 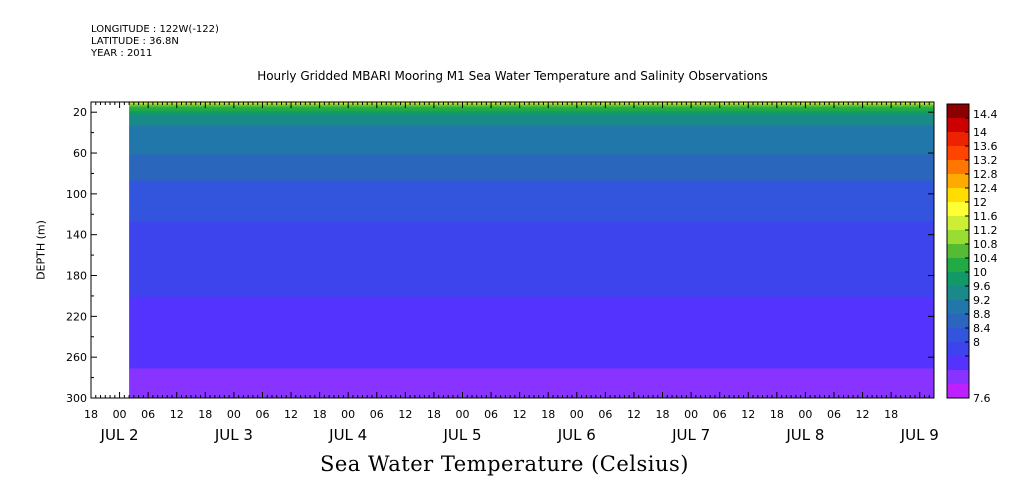 I want to click on y-tick-label: 140, so click(x=76, y=235).